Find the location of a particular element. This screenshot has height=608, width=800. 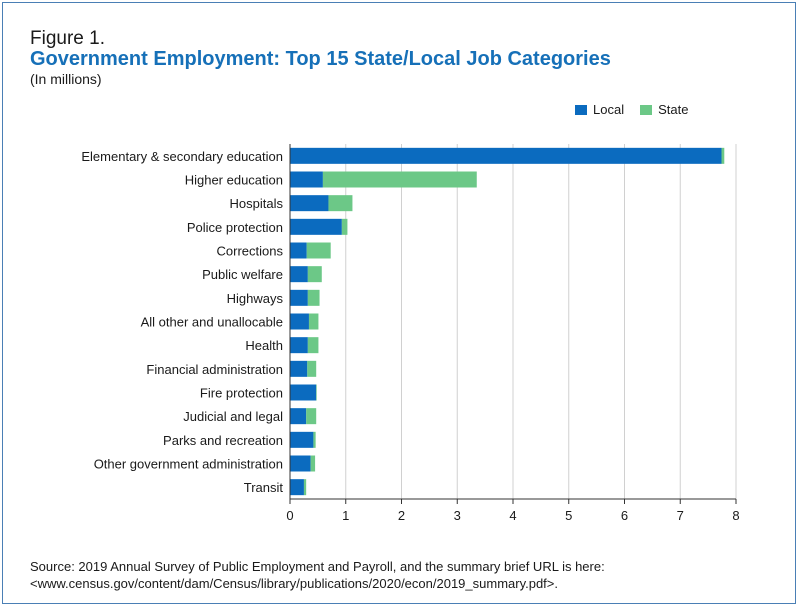

category-label-5: Public welfare is located at coordinates (242, 274).